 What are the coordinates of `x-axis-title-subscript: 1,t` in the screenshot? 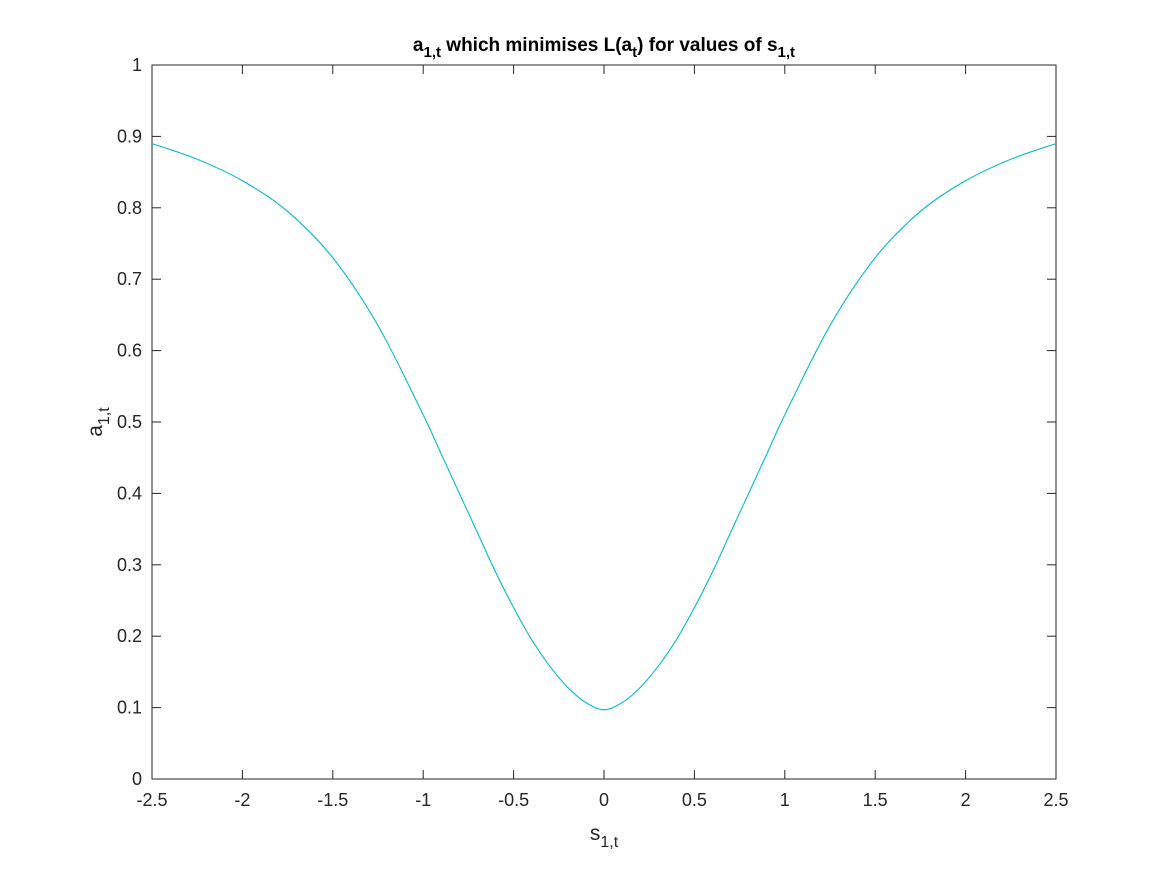 It's located at (609, 842).